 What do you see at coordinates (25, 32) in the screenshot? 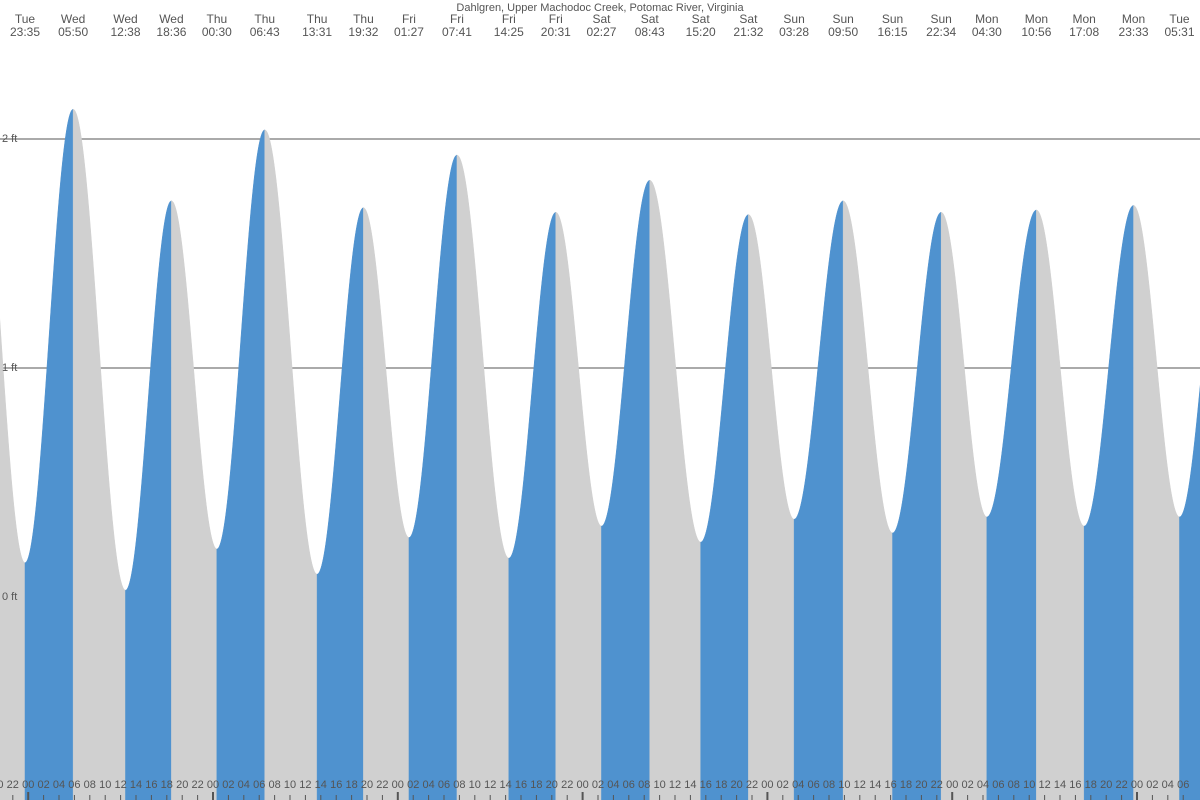
I see `event-time: 23:35` at bounding box center [25, 32].